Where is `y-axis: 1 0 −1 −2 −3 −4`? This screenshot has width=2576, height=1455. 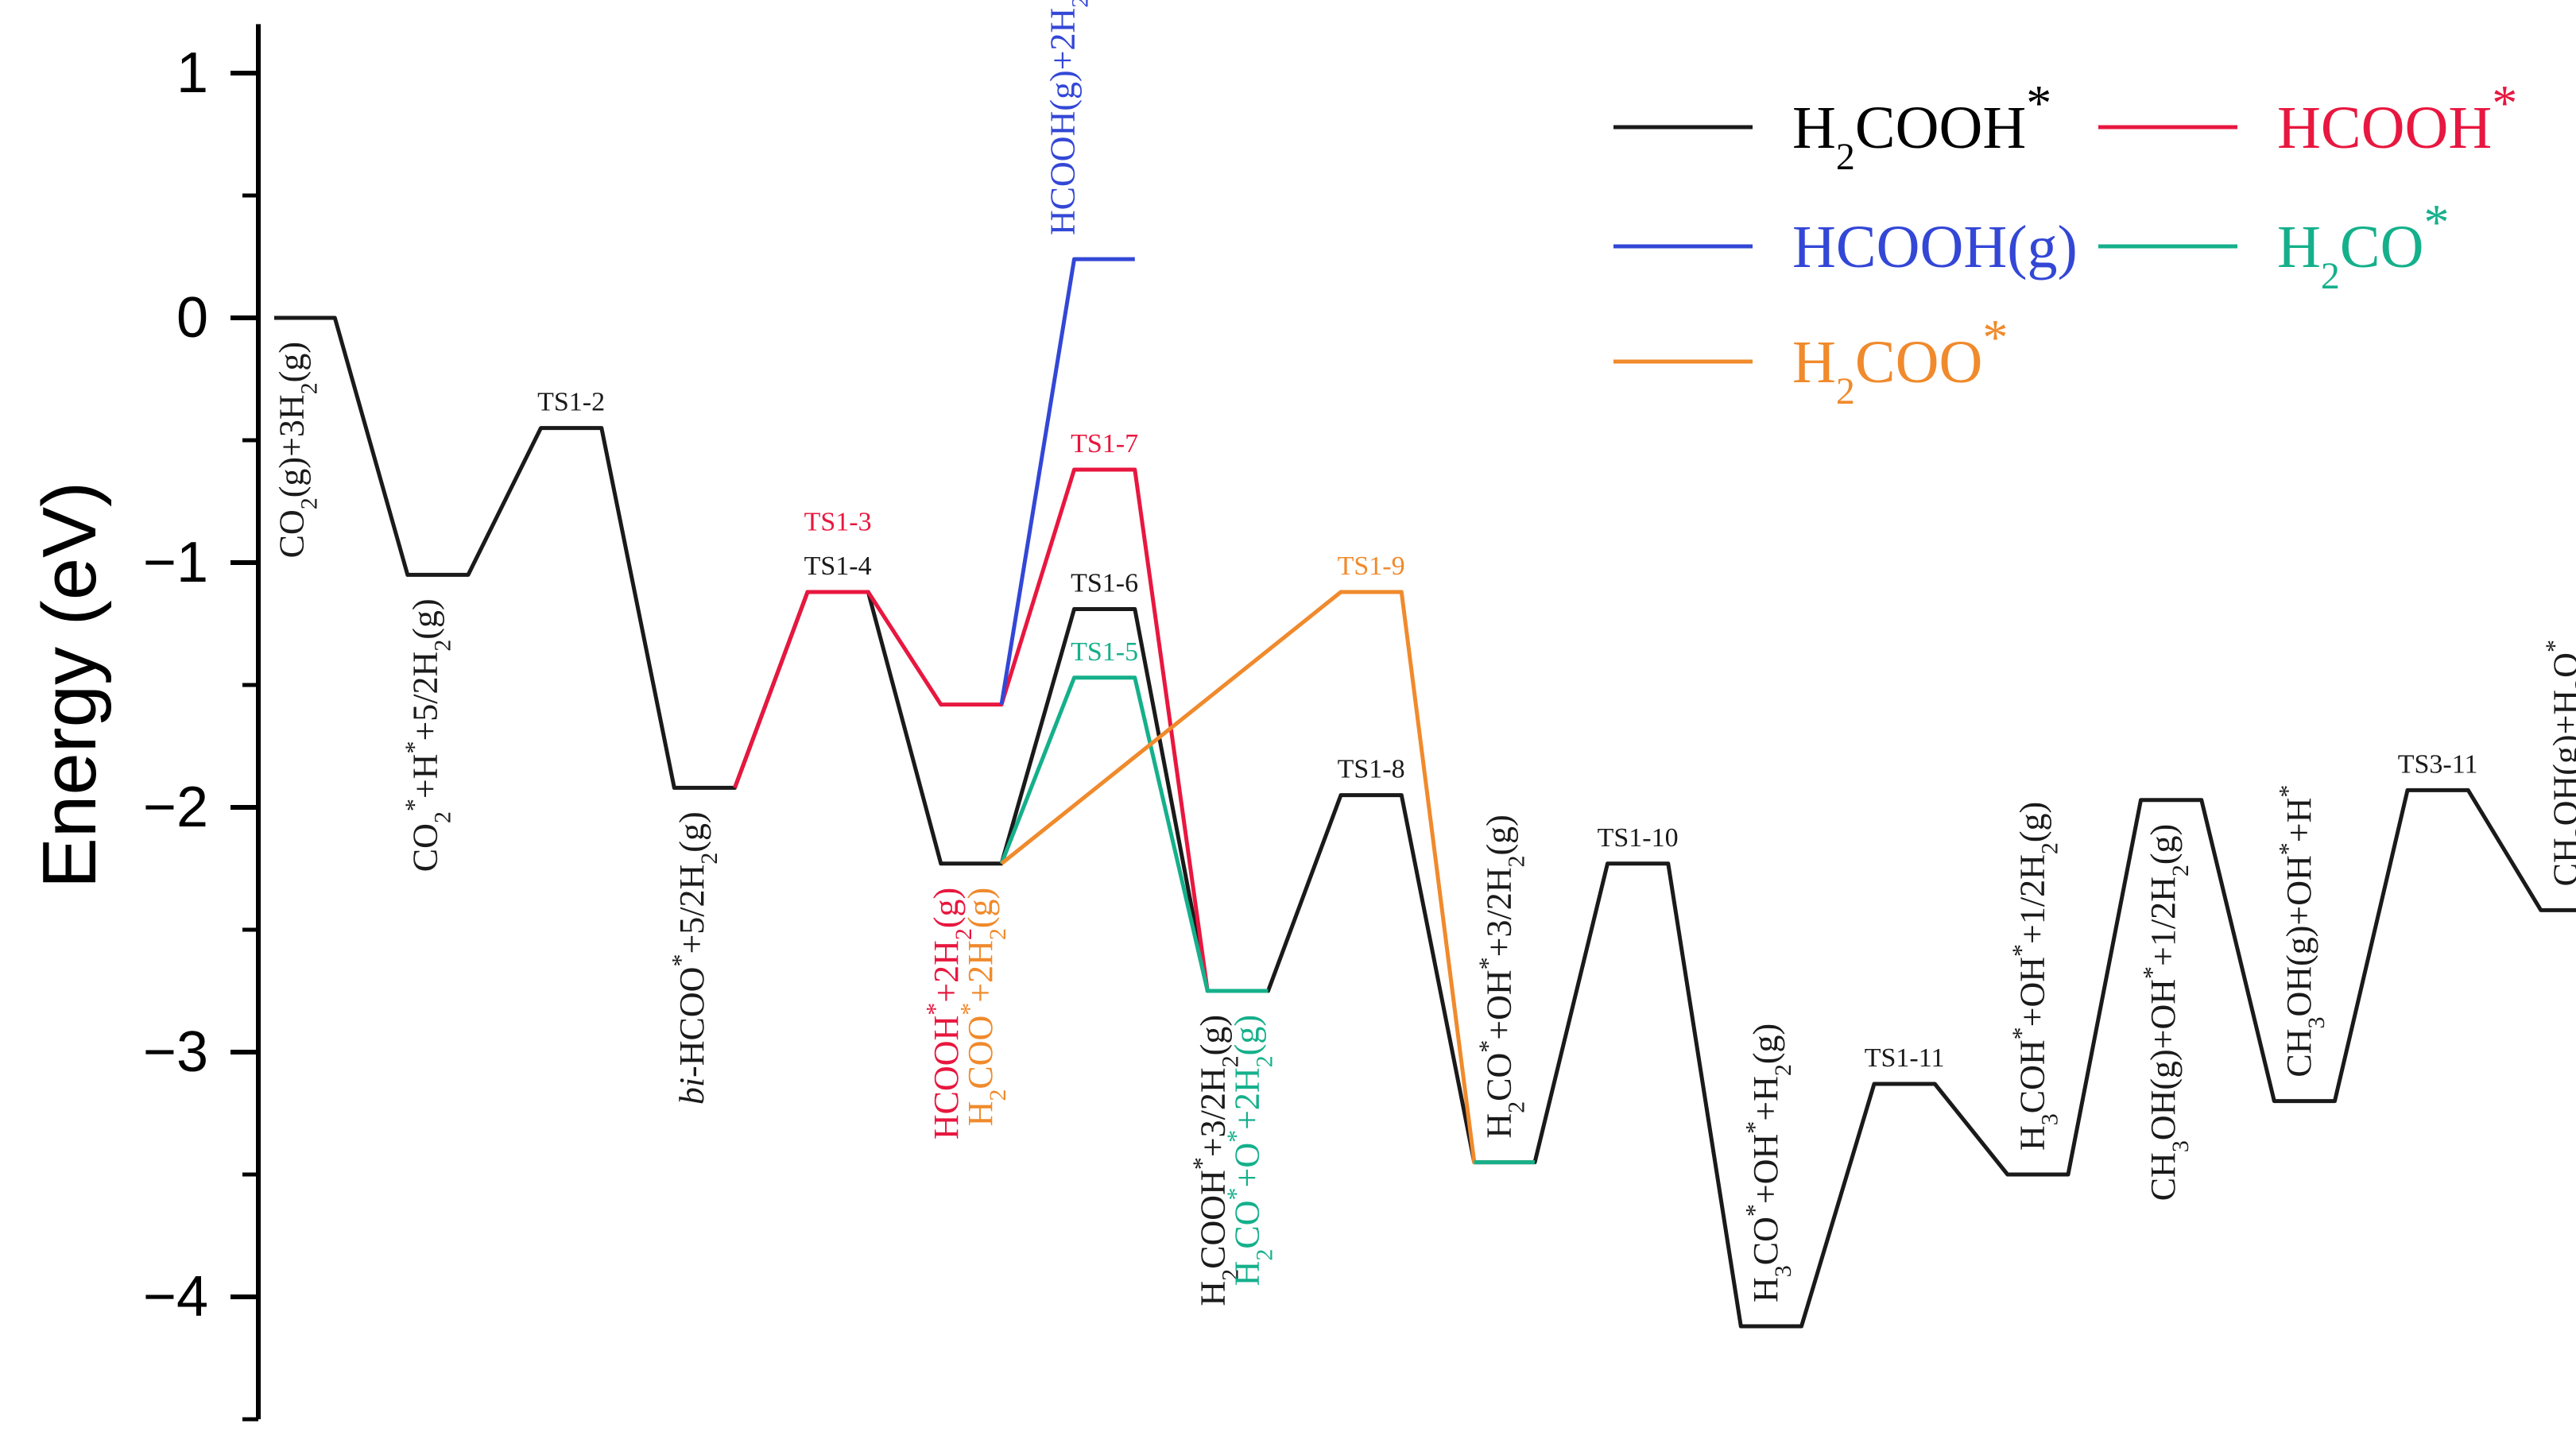
y-axis: 1 0 −1 −2 −3 −4 is located at coordinates (202, 723).